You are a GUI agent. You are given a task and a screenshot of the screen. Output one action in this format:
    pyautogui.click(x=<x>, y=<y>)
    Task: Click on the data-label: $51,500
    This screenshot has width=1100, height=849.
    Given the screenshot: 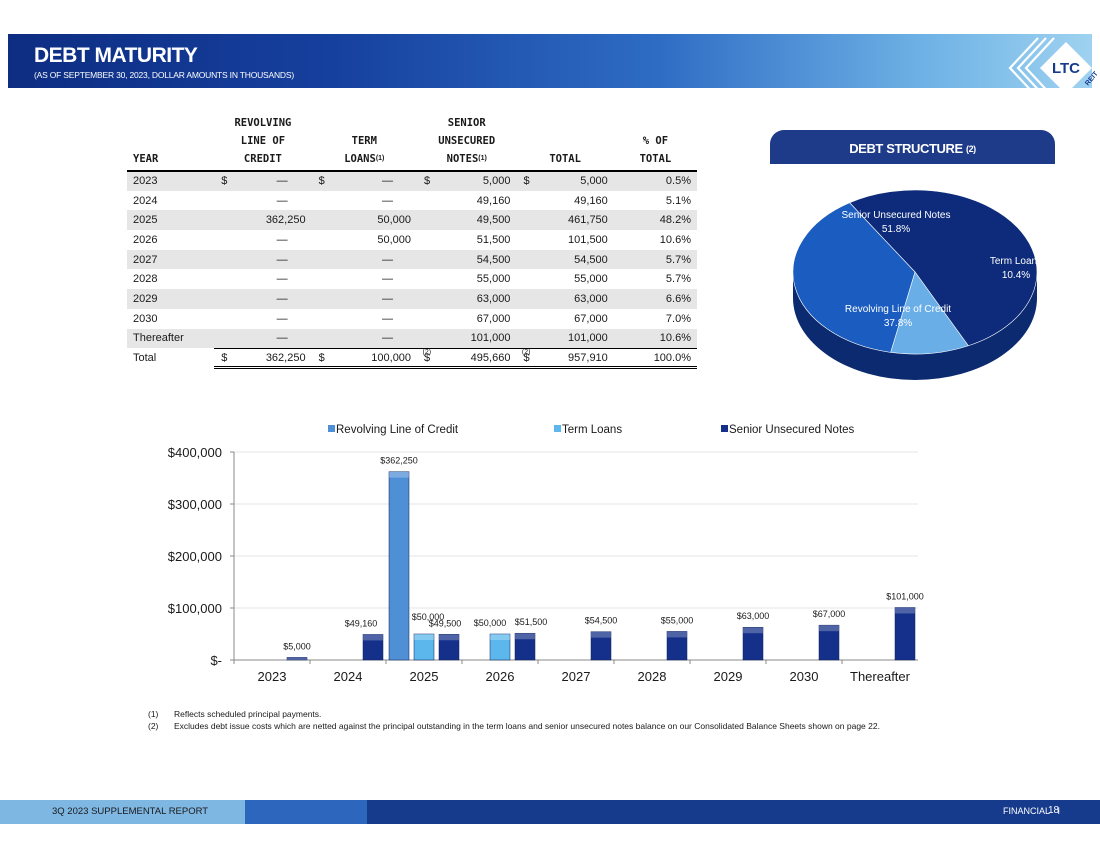 What is the action you would take?
    pyautogui.click(x=531, y=622)
    